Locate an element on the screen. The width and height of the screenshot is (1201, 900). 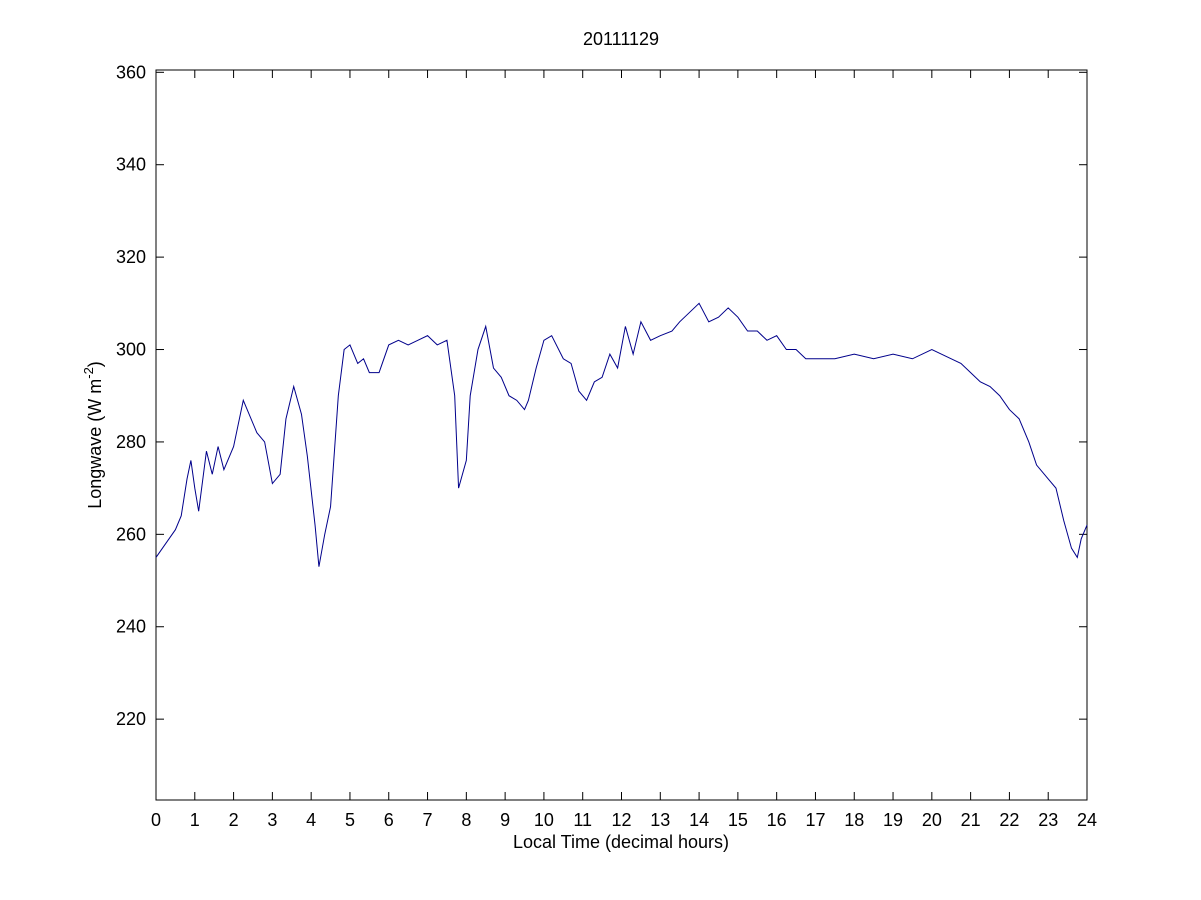
x-tick-label: 15 is located at coordinates (738, 820).